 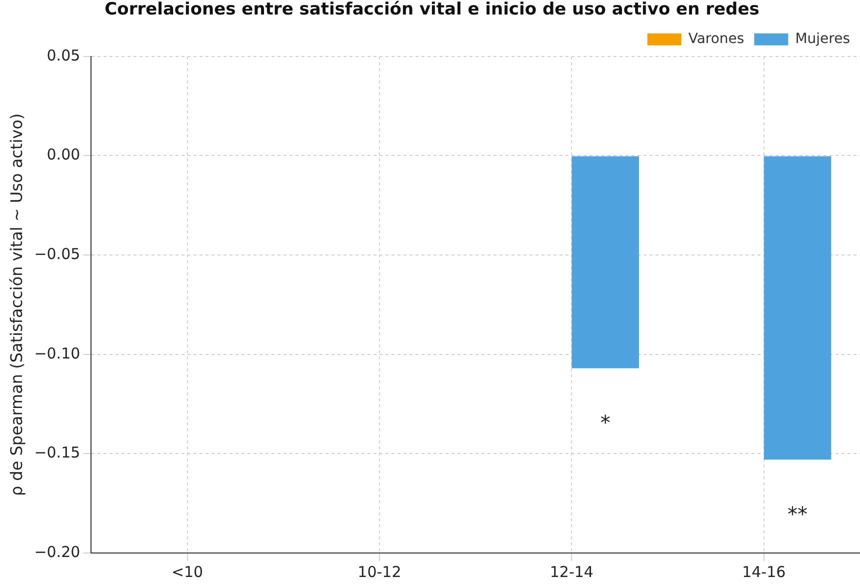 What do you see at coordinates (432, 10) in the screenshot?
I see `chart-title: Correlaciones entre satisfacción vital e inicio de uso activo en redes` at bounding box center [432, 10].